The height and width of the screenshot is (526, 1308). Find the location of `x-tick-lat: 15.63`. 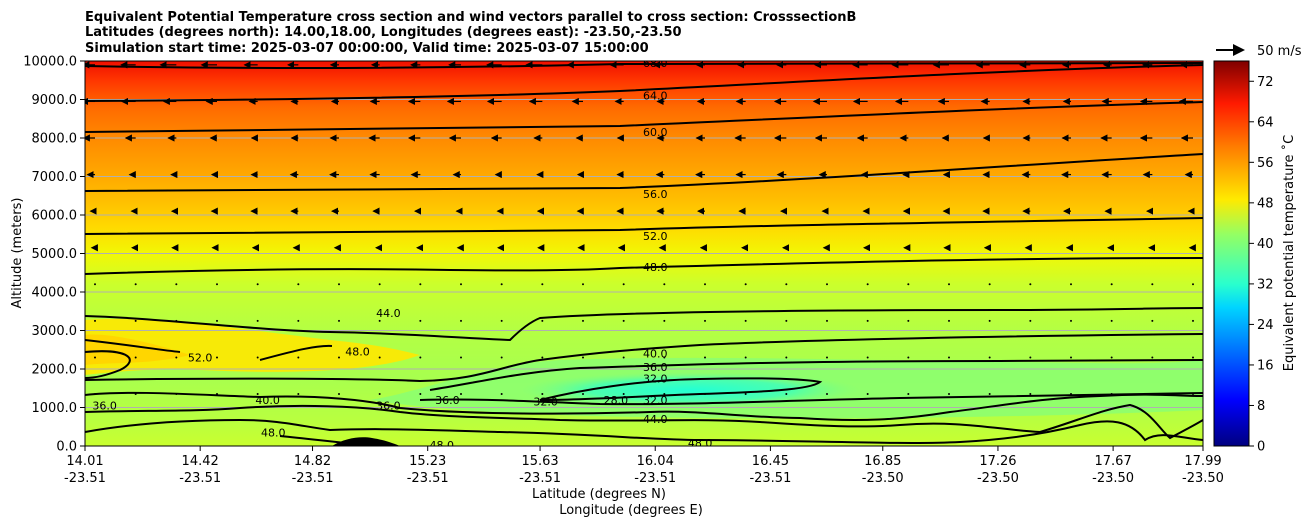

x-tick-lat: 15.63 is located at coordinates (539, 461).